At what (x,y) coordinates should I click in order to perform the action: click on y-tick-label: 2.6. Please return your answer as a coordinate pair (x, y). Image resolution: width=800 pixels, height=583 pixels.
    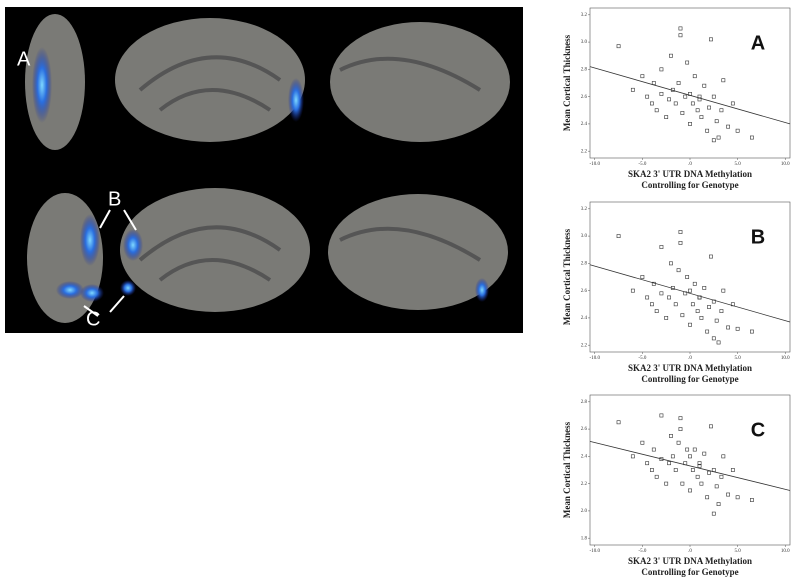
    Looking at the image, I should click on (584, 291).